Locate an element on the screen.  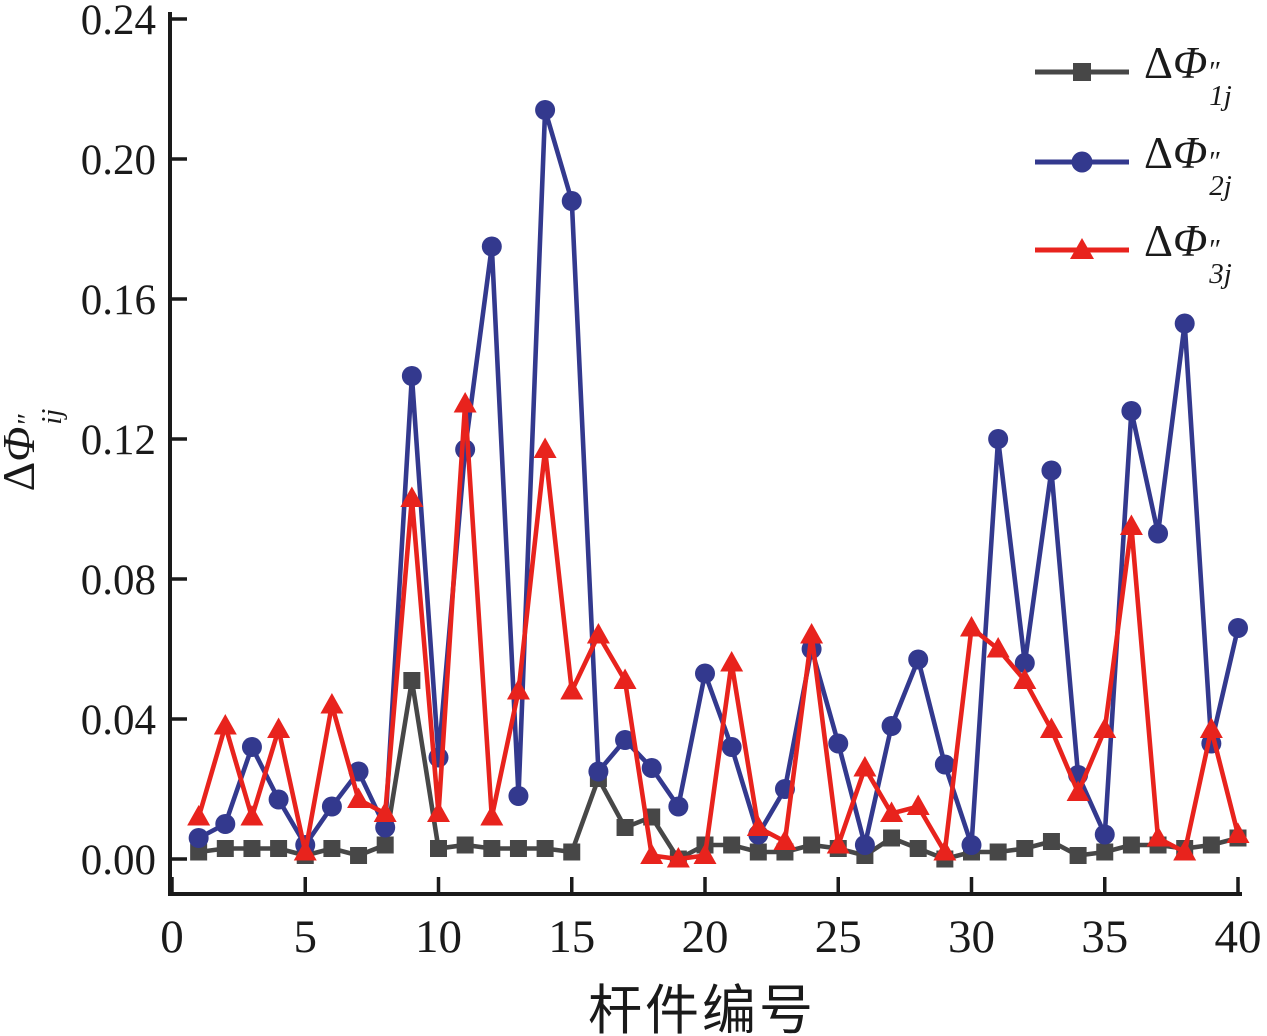
legend-sample-circle is located at coordinates (1082, 162).